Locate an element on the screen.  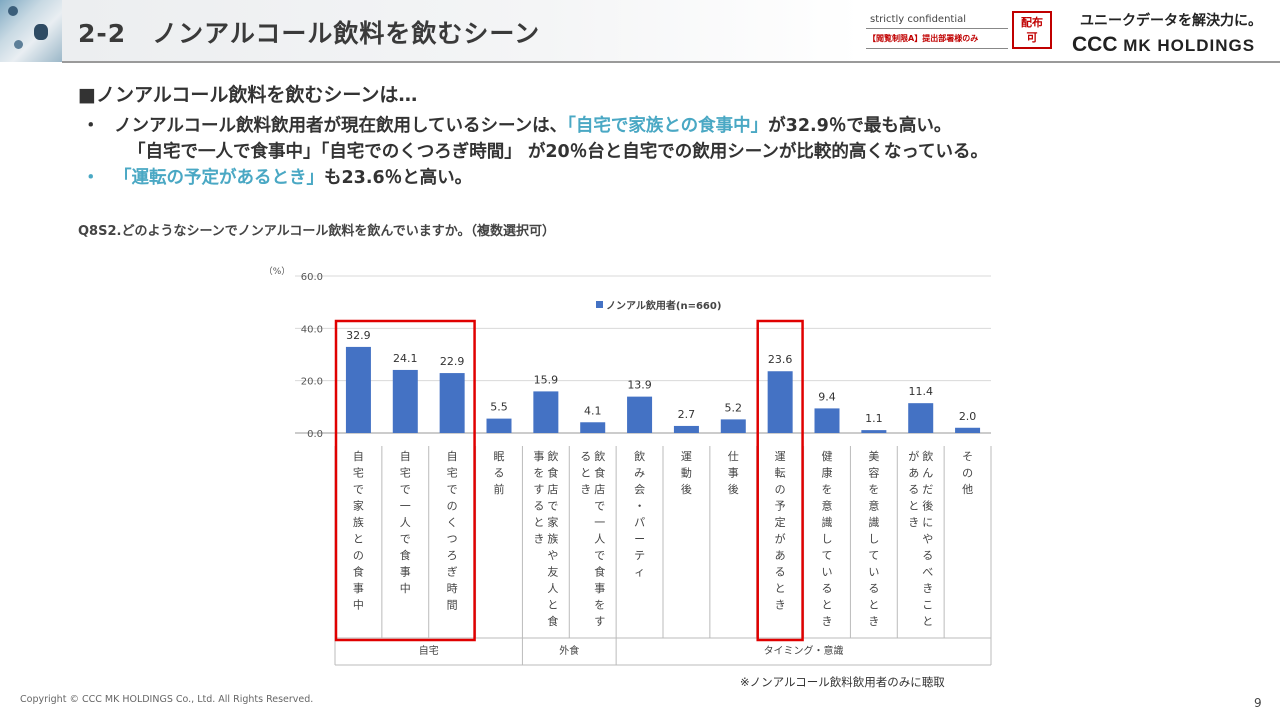
data-label: 9.4 is located at coordinates (827, 396).